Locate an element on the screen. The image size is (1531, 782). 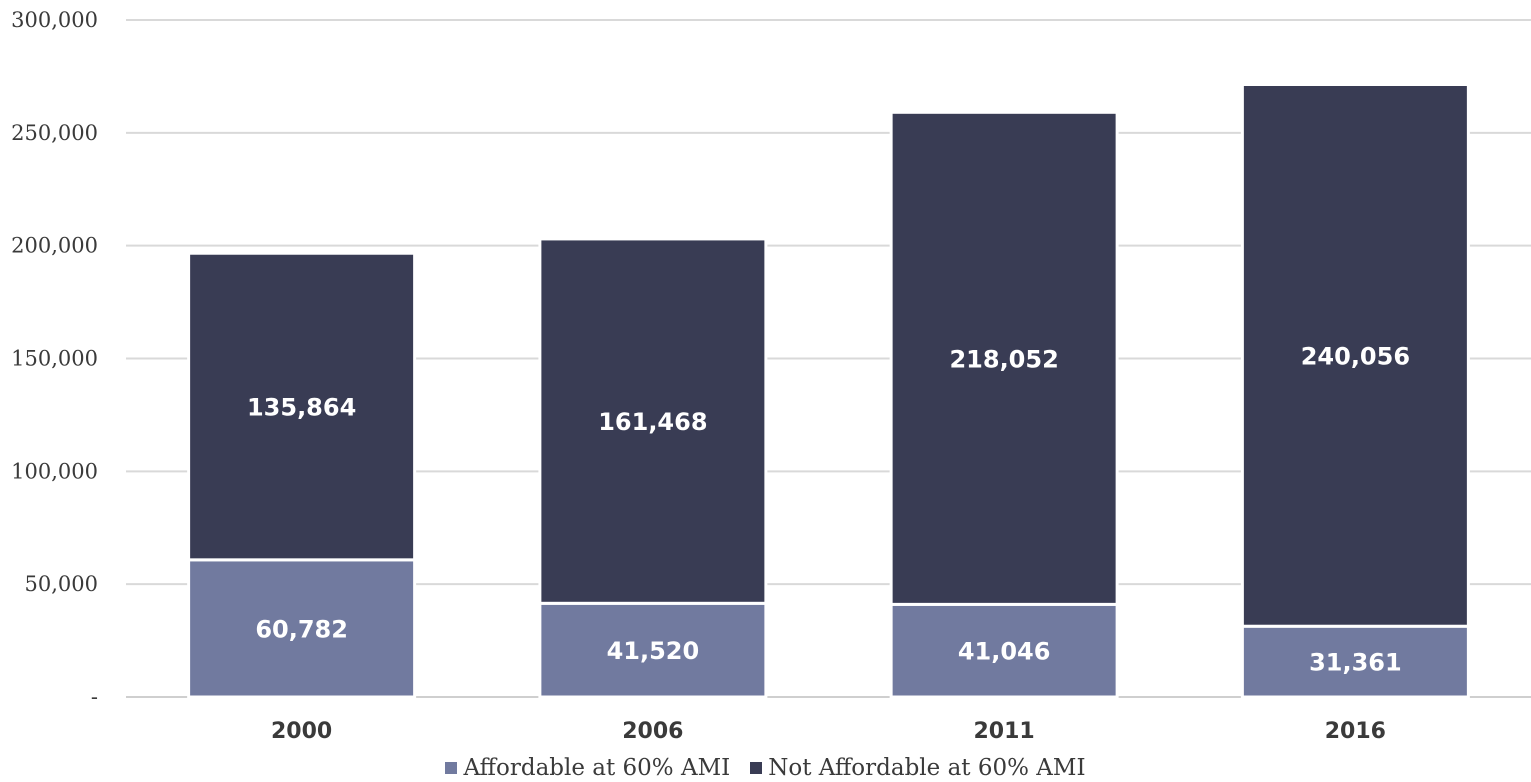
bar-segment-not-affordable-2016 is located at coordinates (1355, 355).